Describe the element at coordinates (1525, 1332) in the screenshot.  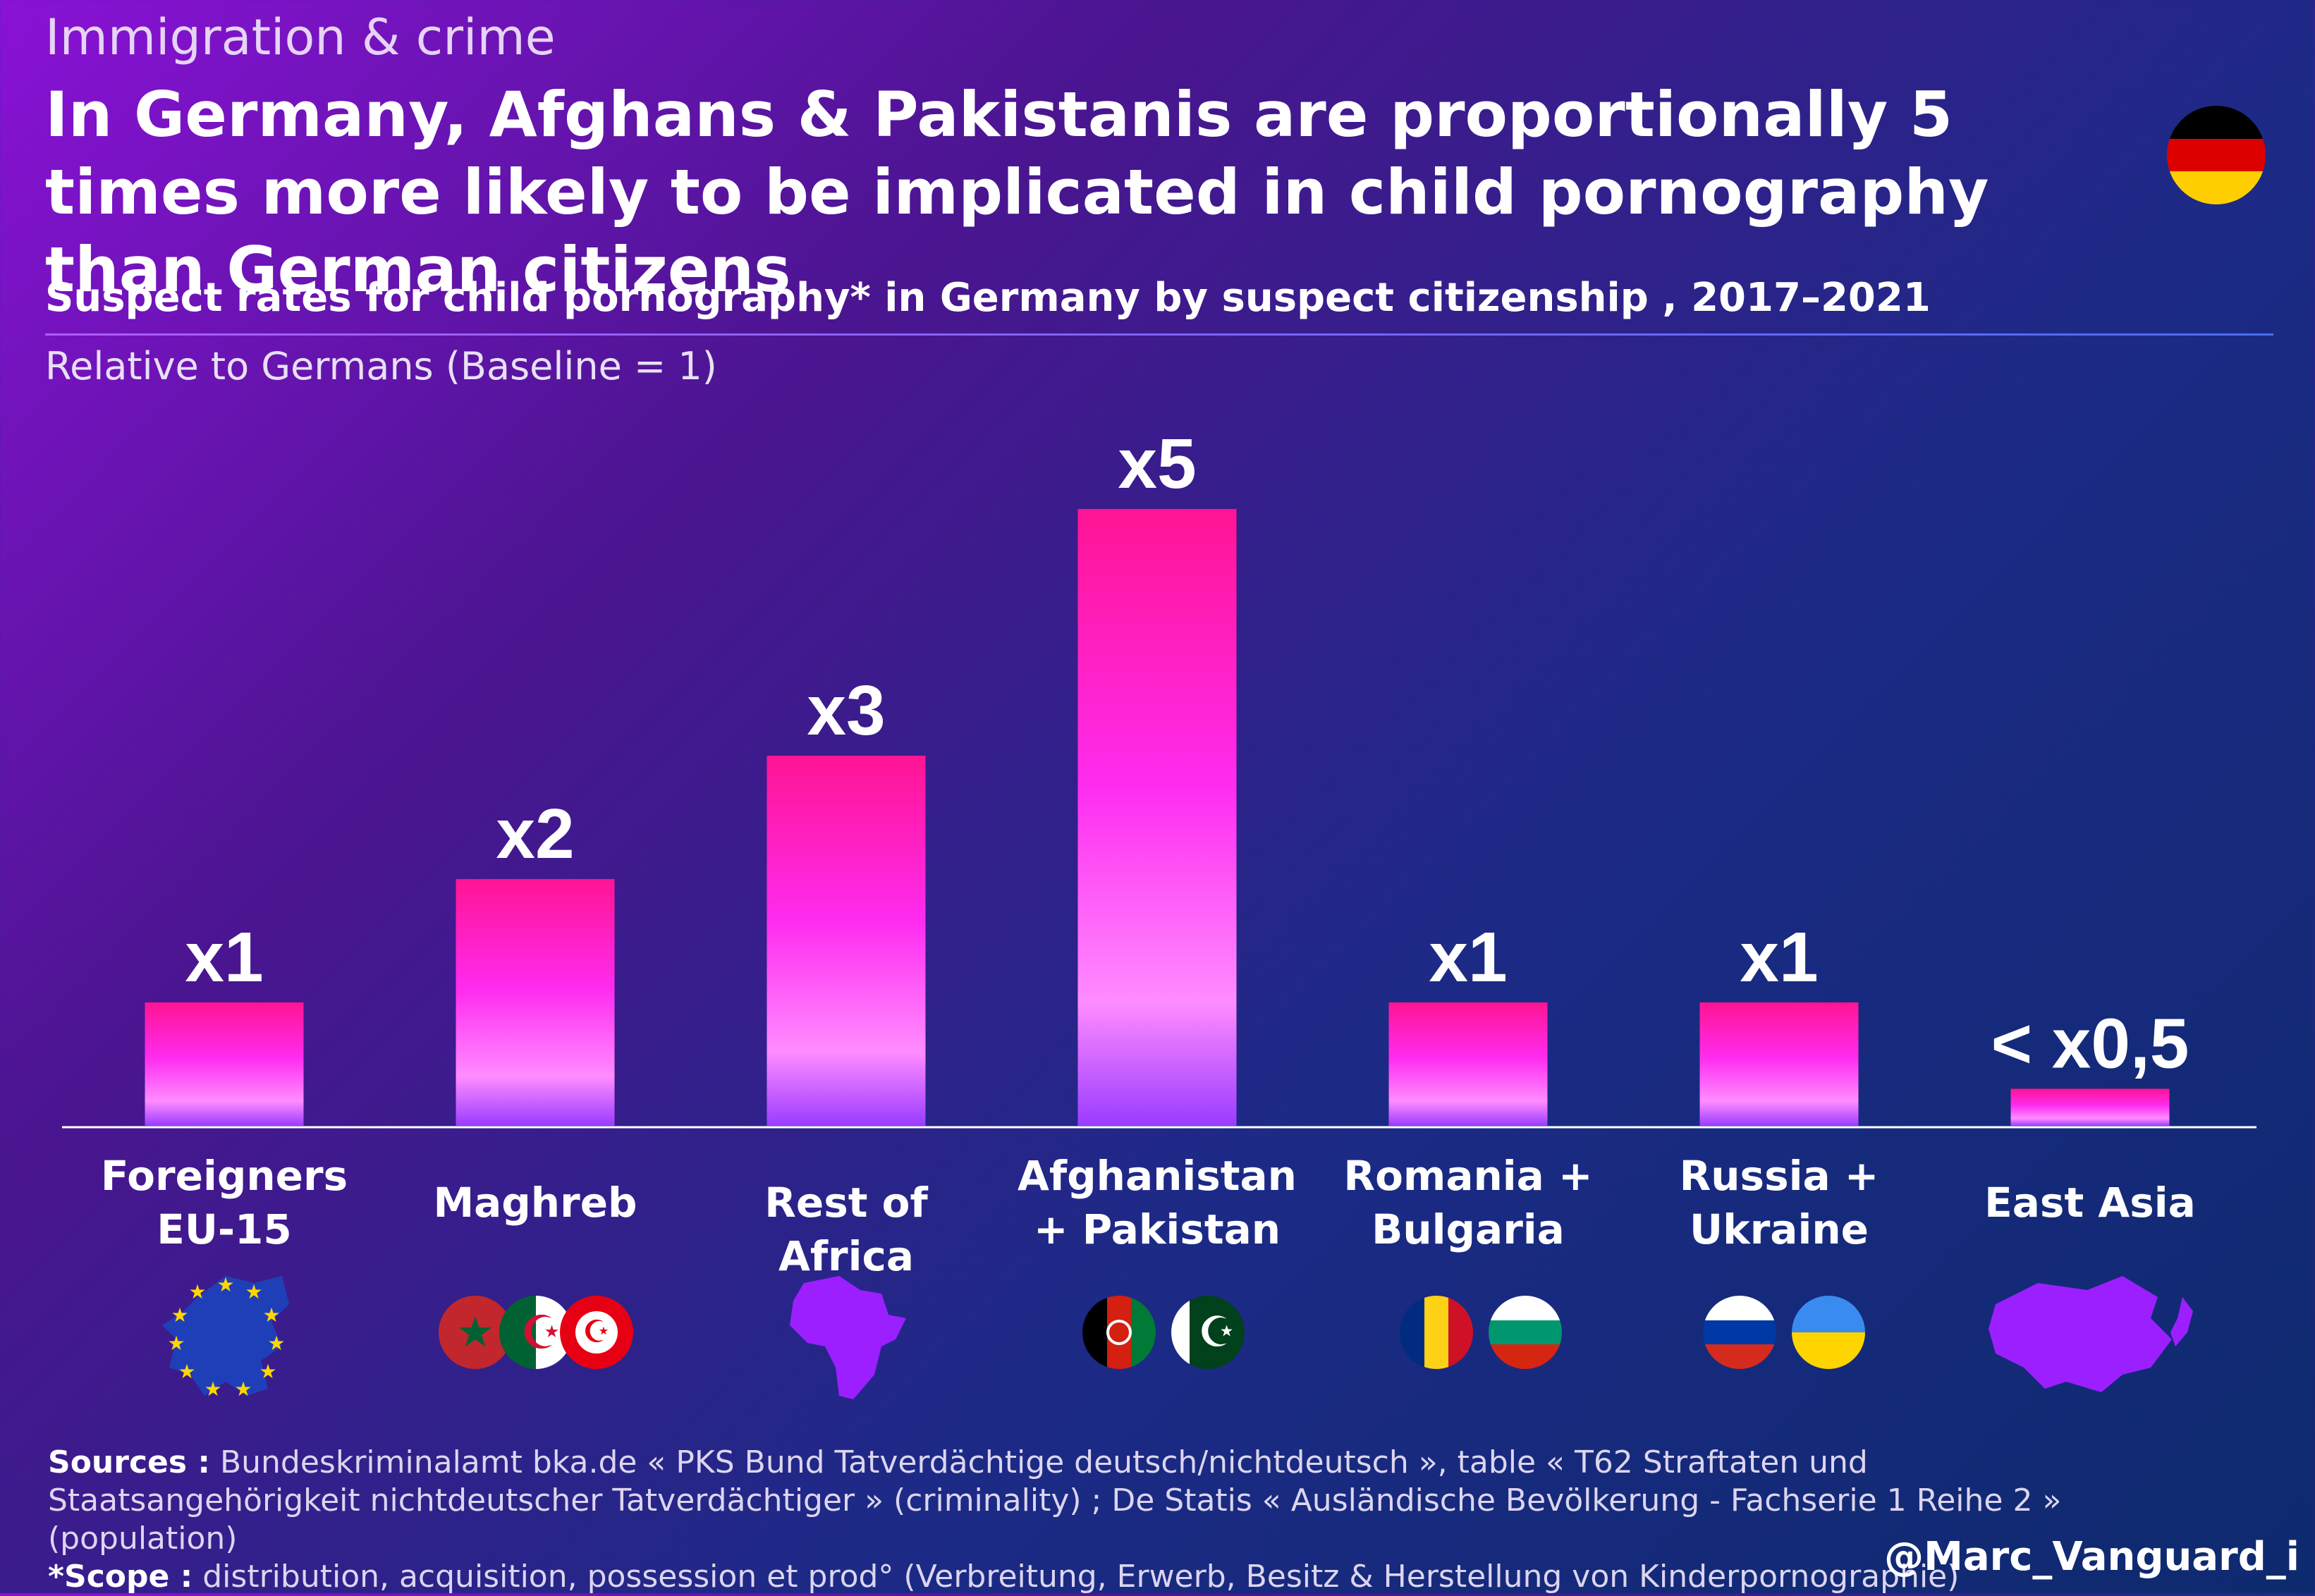
I see `bulgaria-flag-icon` at that location.